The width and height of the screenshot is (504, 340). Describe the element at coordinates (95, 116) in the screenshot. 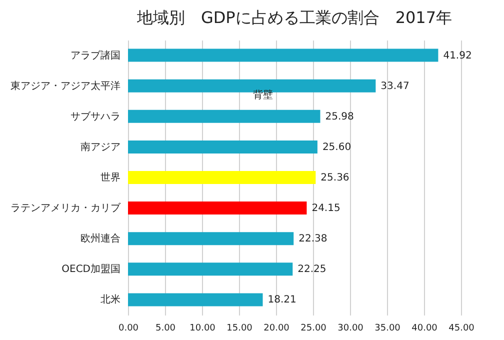

I see `y-tick-label: サブサハラ` at that location.